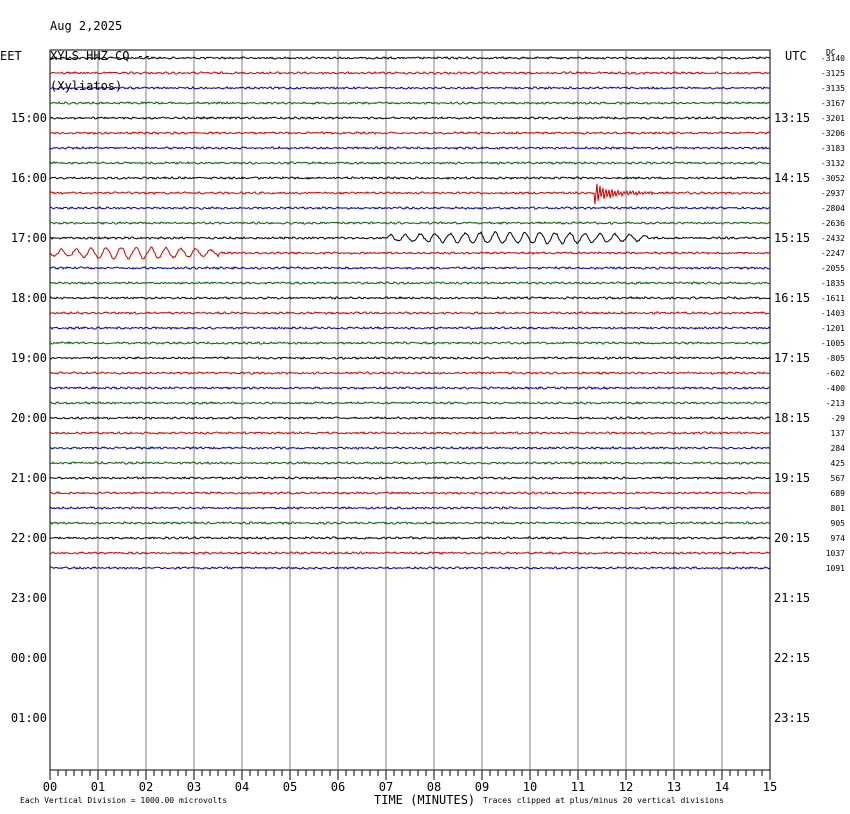  I want to click on right-hour-label: 21:15, so click(792, 598).